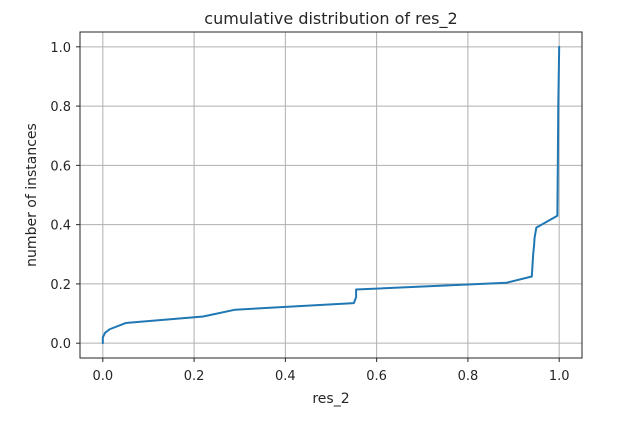 The width and height of the screenshot is (622, 438). What do you see at coordinates (60, 226) in the screenshot?
I see `y-tick-label: 0.4` at bounding box center [60, 226].